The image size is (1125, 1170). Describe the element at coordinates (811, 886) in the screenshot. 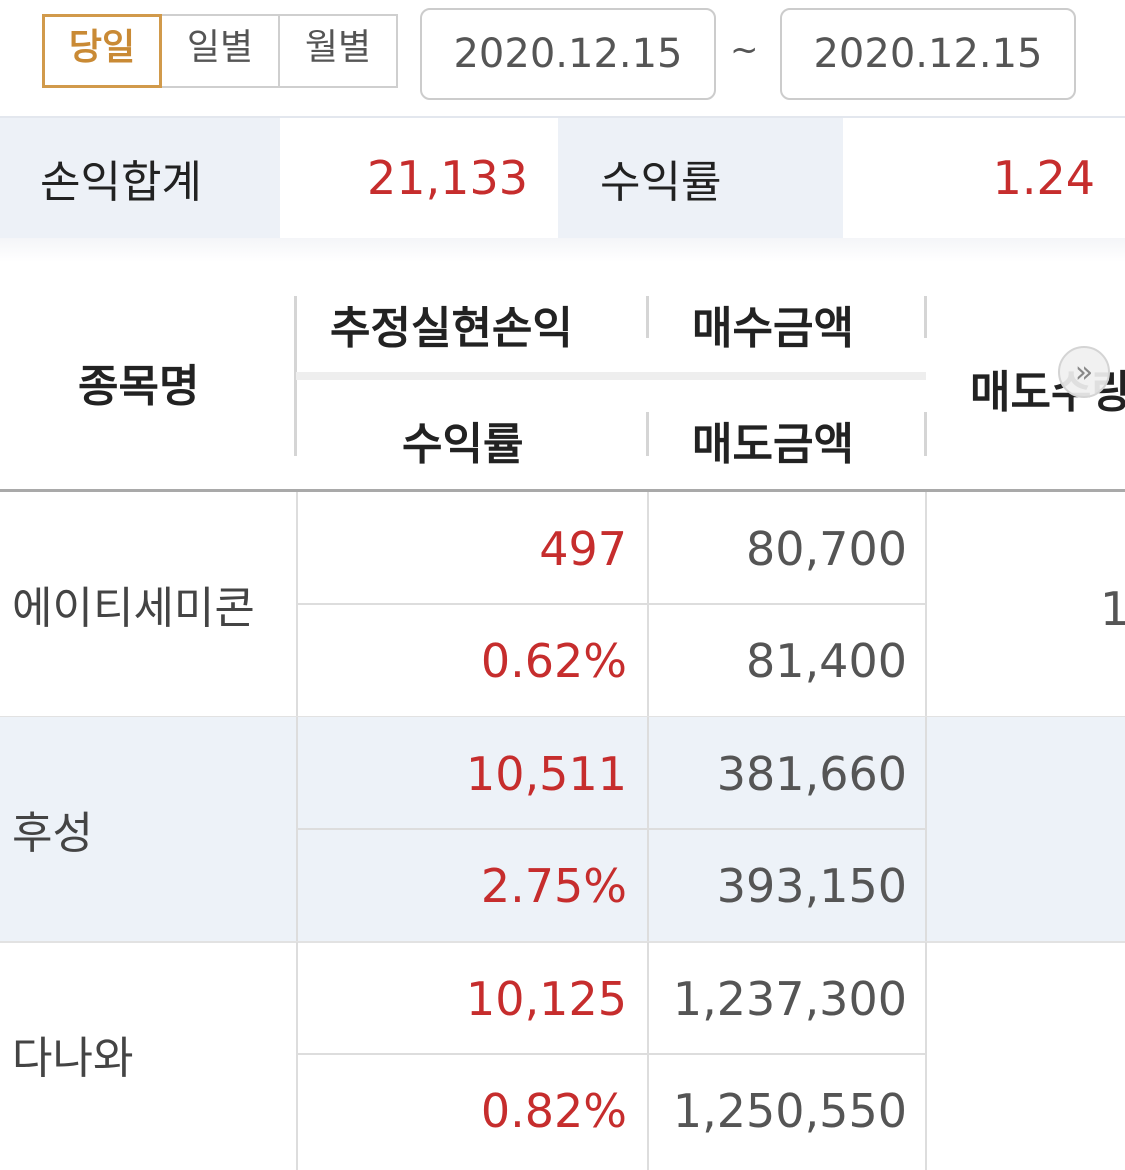

I see `sell-amount: 393,150` at that location.